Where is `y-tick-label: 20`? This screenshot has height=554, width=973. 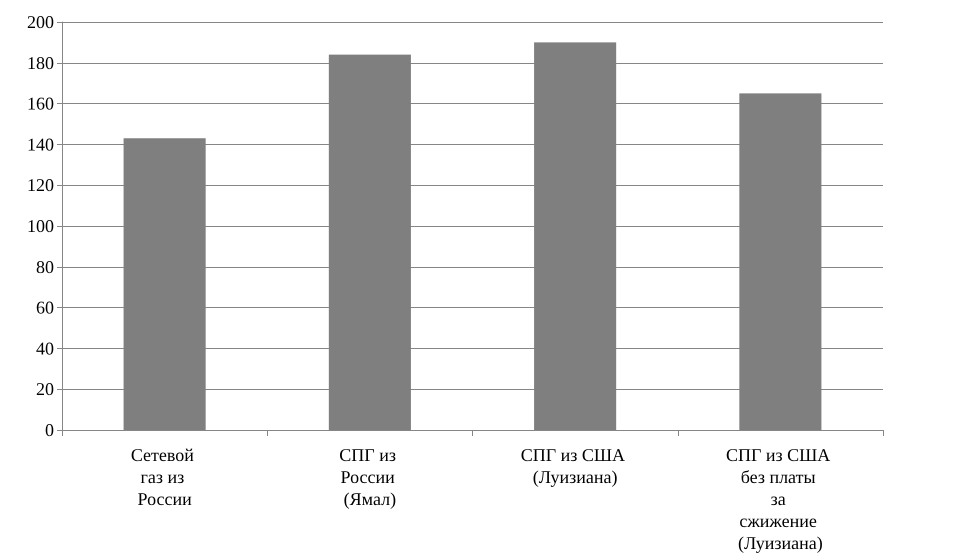 y-tick-label: 20 is located at coordinates (45, 389).